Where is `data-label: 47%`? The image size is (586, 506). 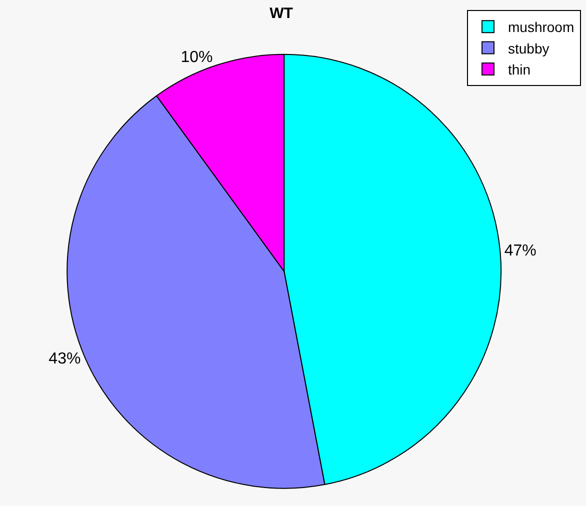 data-label: 47% is located at coordinates (520, 251).